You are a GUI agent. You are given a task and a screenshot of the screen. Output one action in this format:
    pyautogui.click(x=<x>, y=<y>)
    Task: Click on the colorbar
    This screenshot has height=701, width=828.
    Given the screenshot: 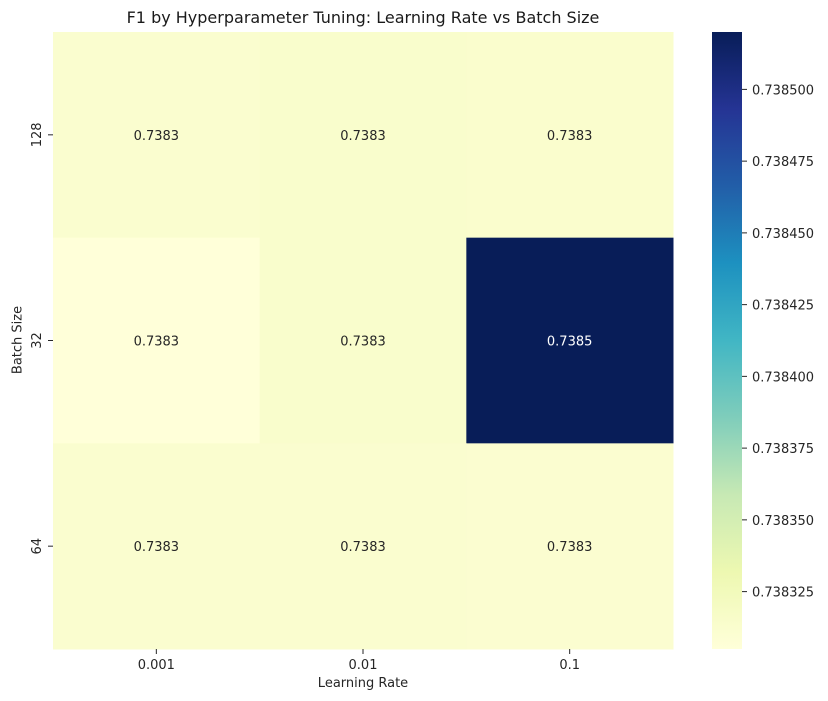 What is the action you would take?
    pyautogui.click(x=727, y=340)
    